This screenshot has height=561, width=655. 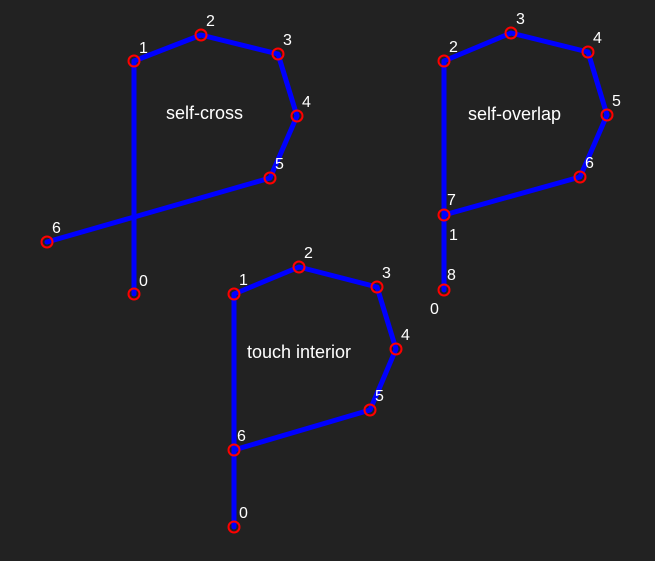 What do you see at coordinates (243, 513) in the screenshot?
I see `touch-interior-label-0: 0` at bounding box center [243, 513].